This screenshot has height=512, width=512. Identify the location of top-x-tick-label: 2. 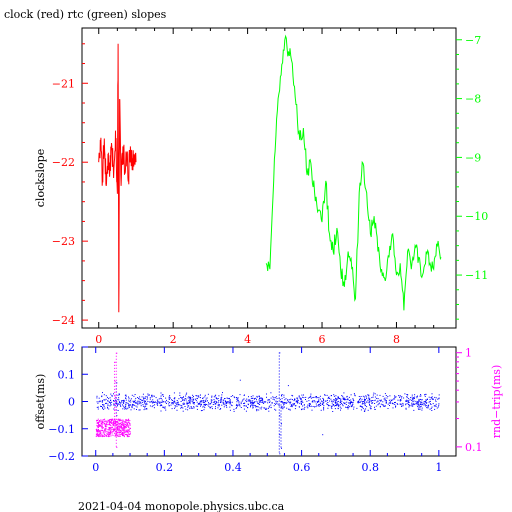
(173, 339).